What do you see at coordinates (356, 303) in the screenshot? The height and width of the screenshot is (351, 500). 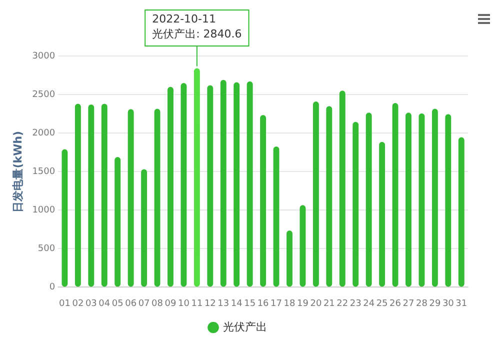 I see `x-tick-label: 23` at bounding box center [356, 303].